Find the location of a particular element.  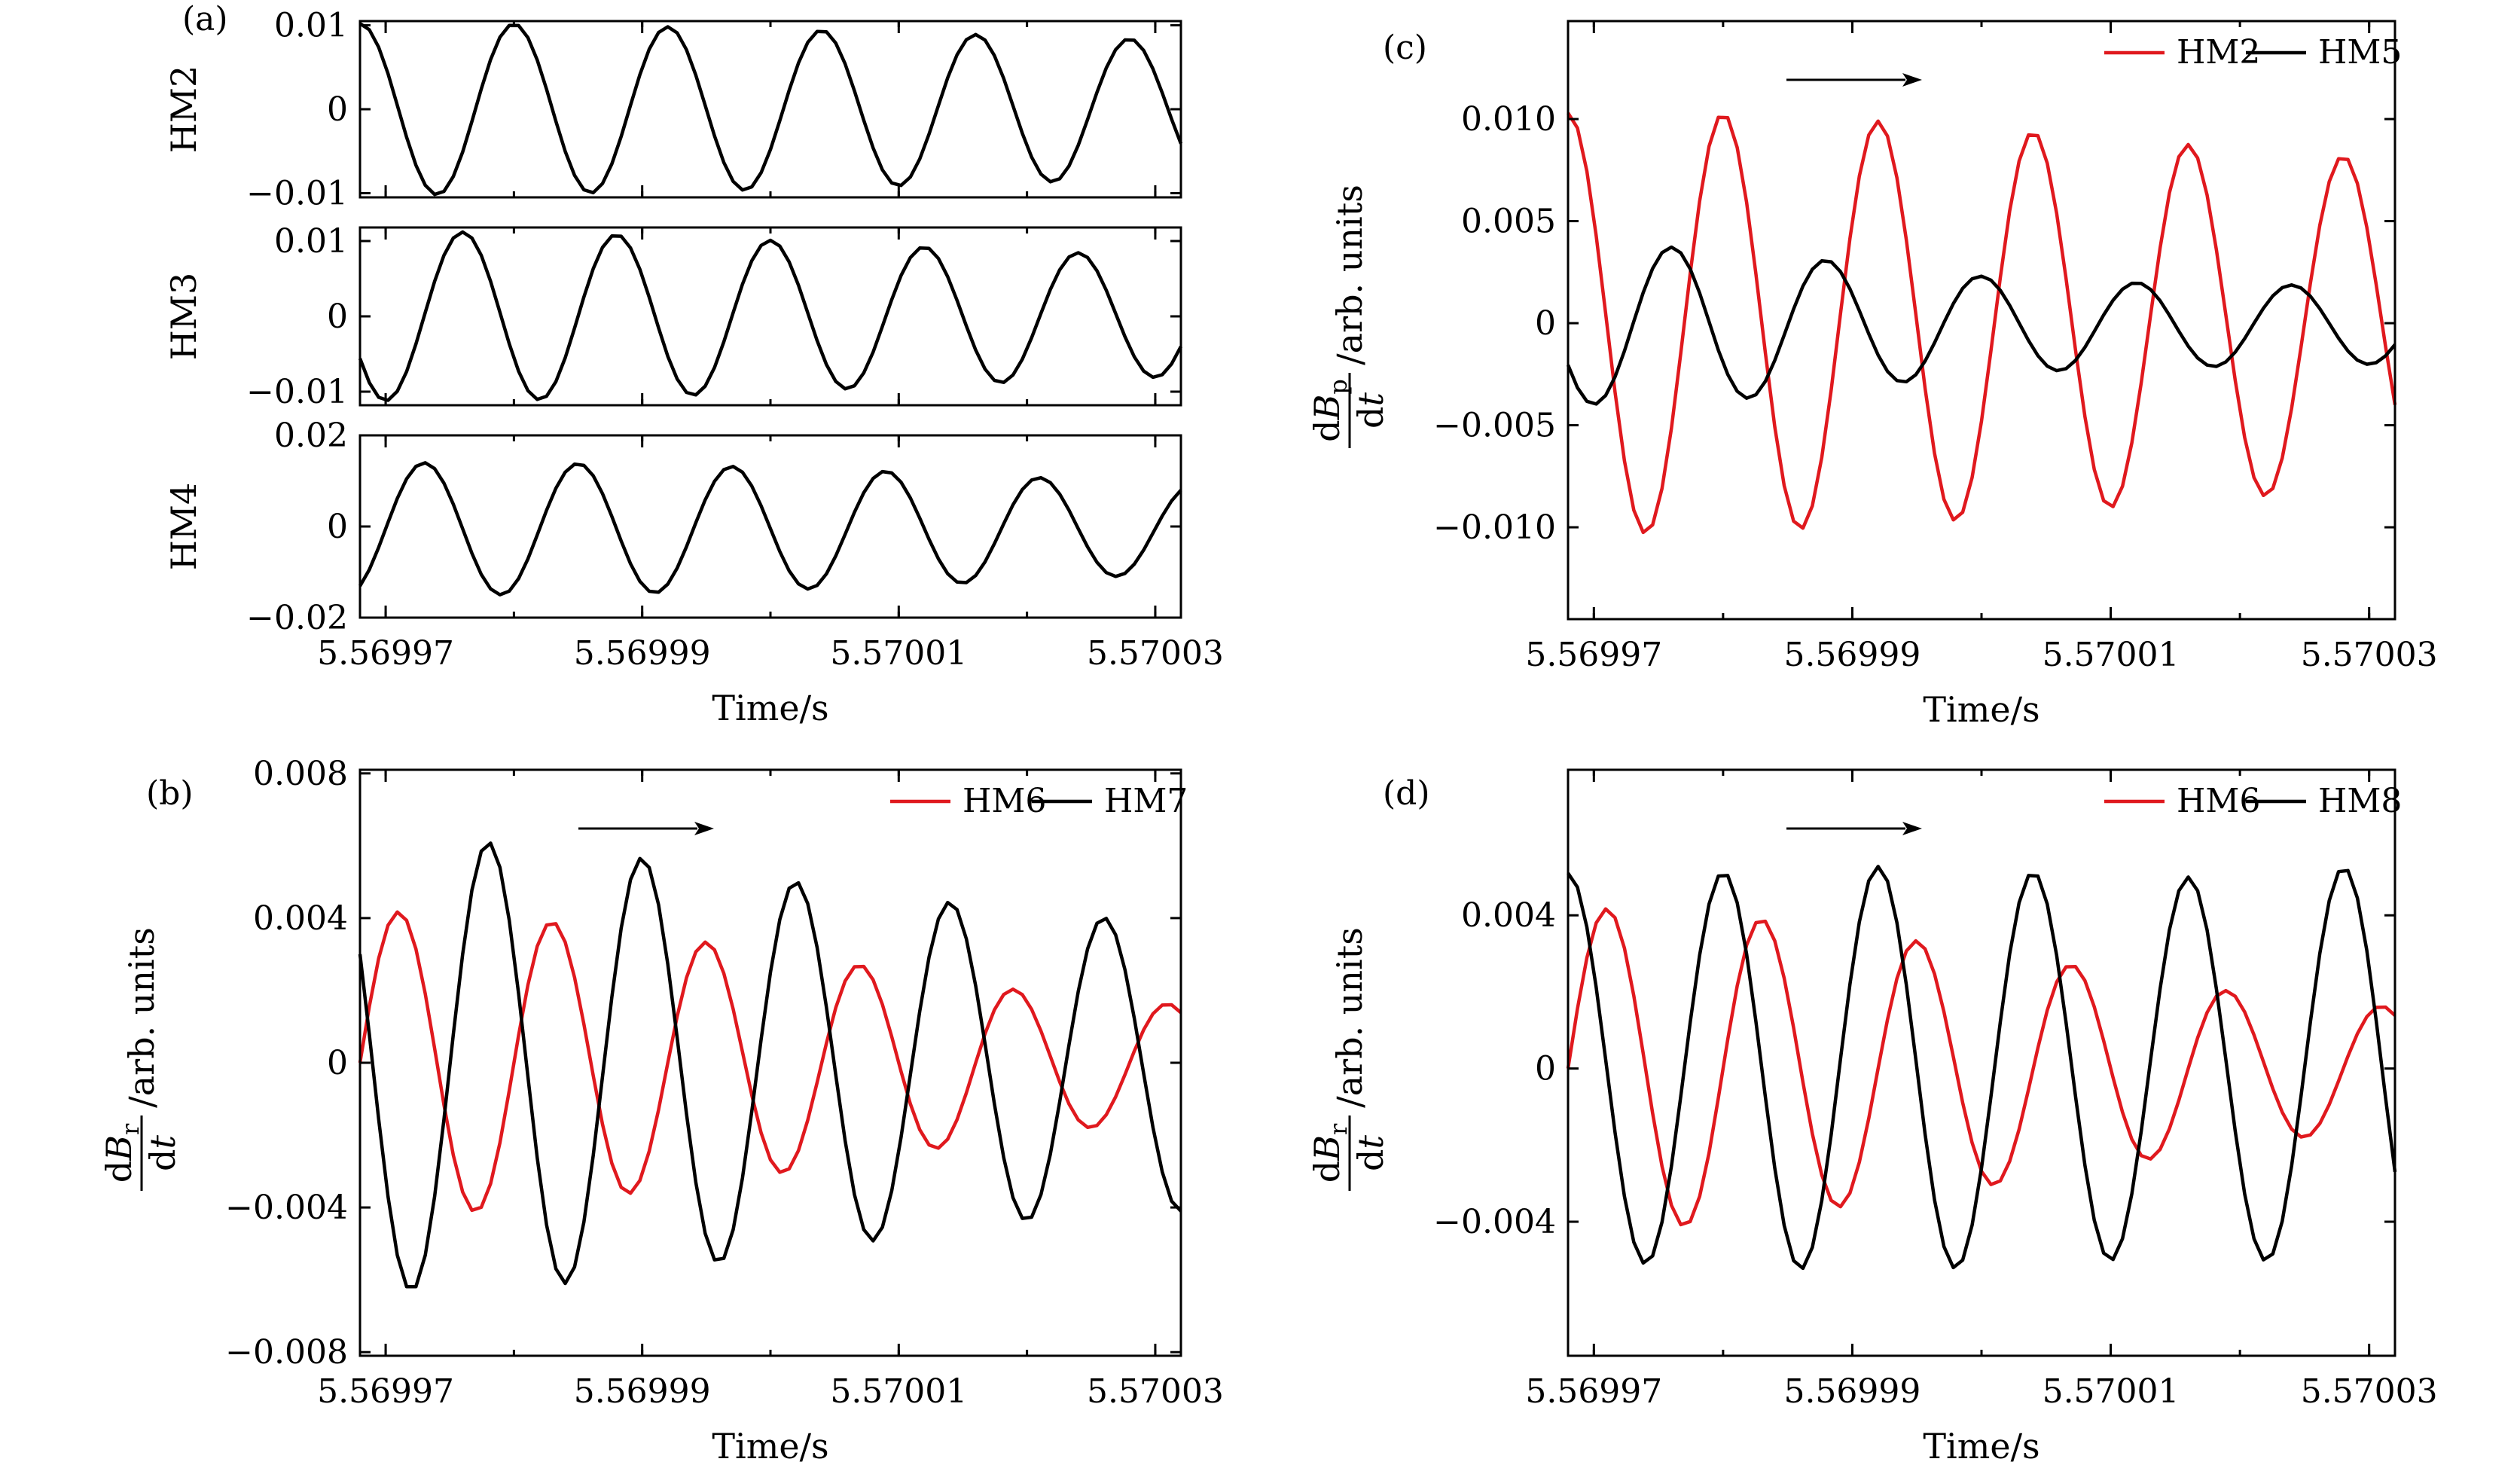

panel-b-hm7-line is located at coordinates (770, 1065).